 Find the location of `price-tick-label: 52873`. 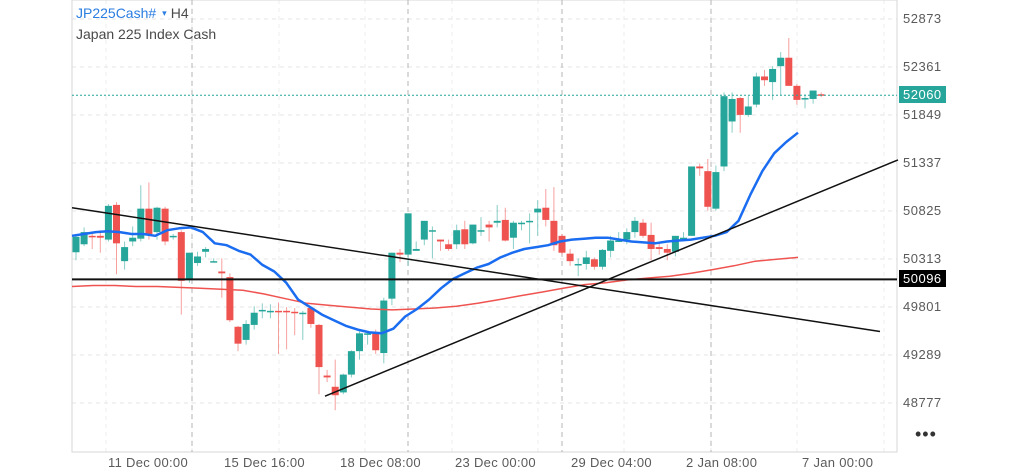

price-tick-label: 52873 is located at coordinates (922, 18).